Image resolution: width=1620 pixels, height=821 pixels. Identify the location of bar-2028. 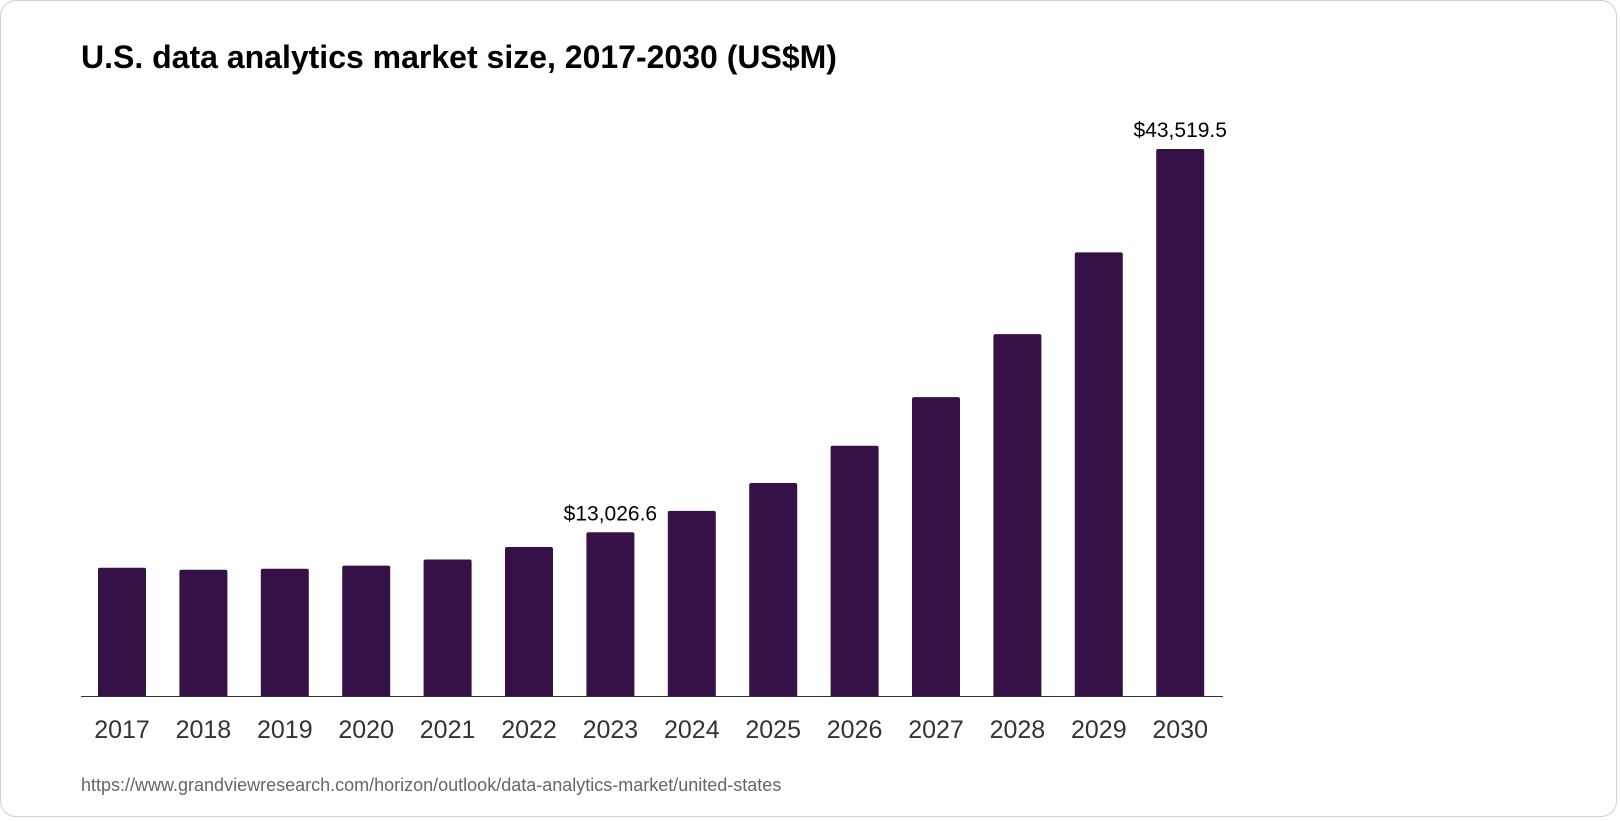
(1017, 515).